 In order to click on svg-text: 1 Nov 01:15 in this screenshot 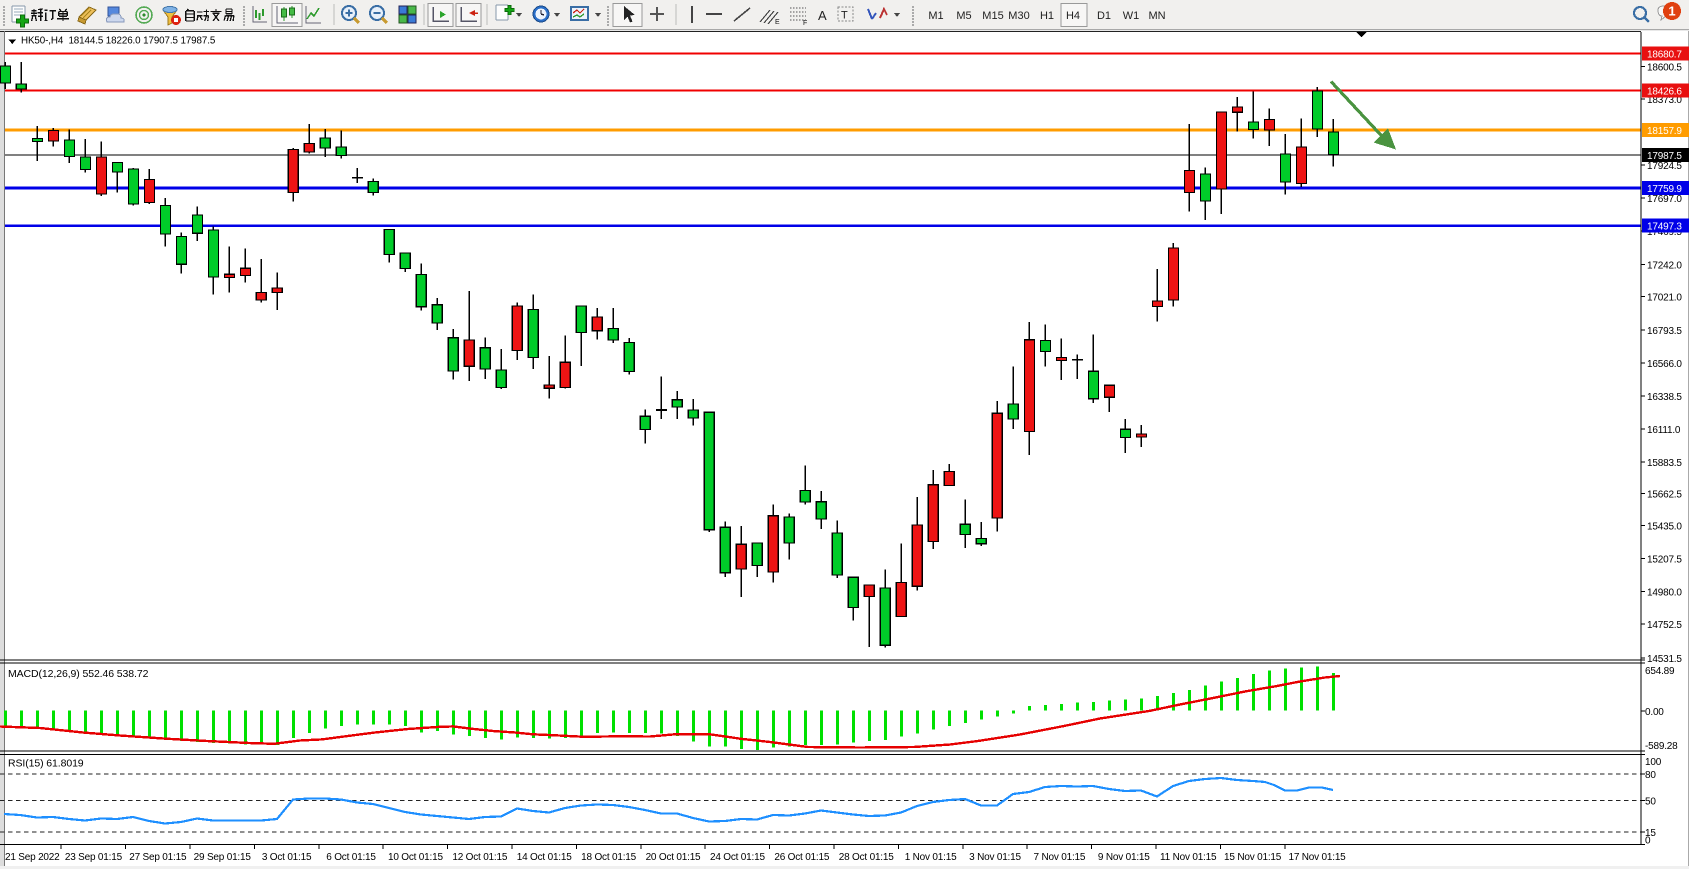, I will do `click(931, 857)`.